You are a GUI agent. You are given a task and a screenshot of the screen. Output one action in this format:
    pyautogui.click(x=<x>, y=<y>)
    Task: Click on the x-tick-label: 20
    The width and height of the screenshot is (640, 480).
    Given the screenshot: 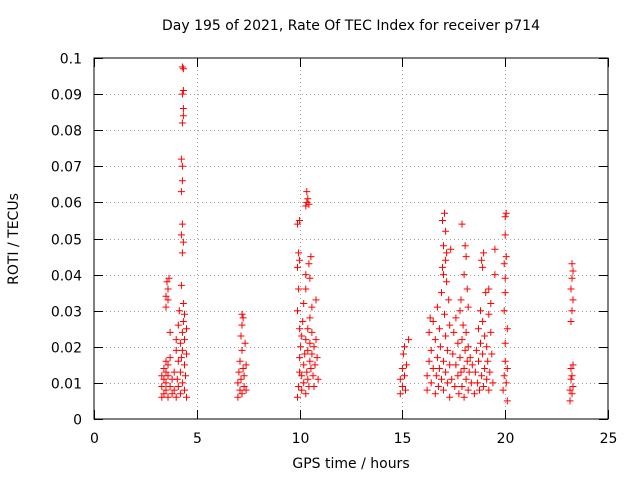 What is the action you would take?
    pyautogui.click(x=506, y=439)
    